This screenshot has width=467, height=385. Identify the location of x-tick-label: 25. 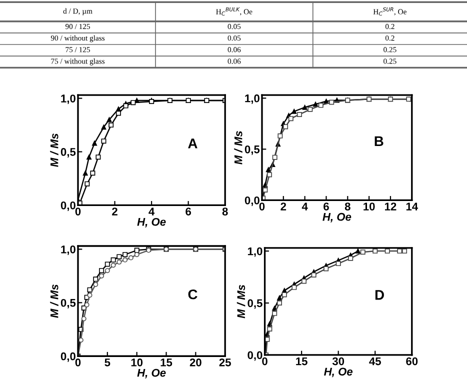
(225, 362).